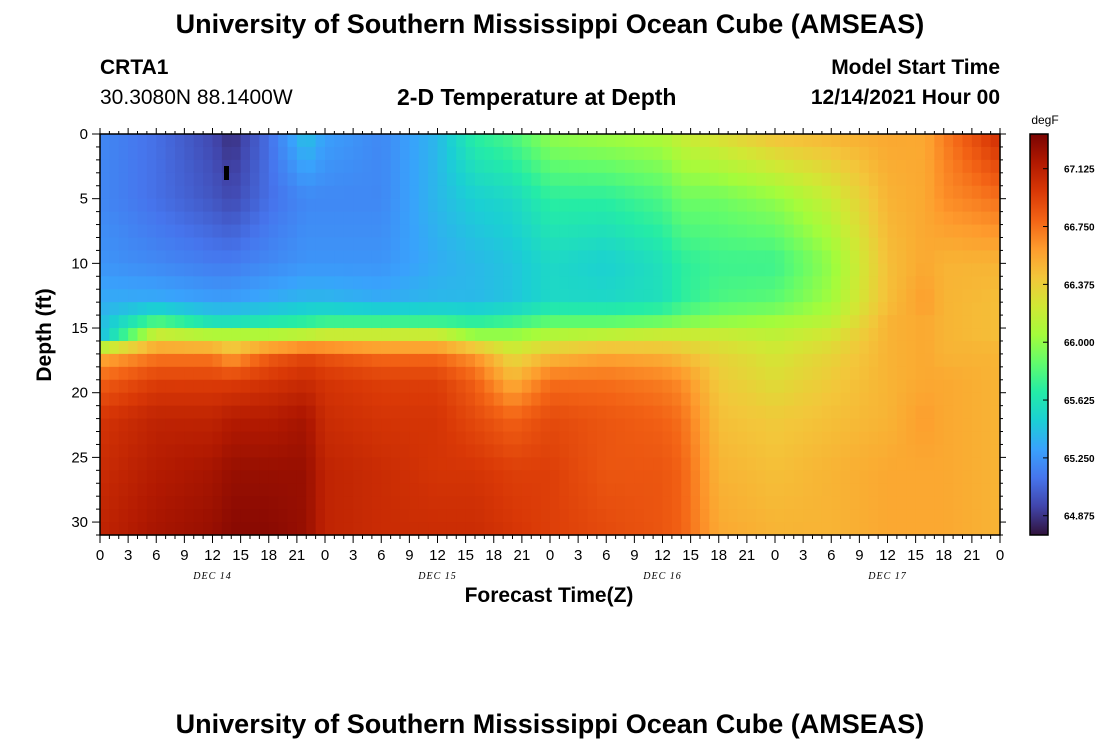 This screenshot has width=1100, height=750. What do you see at coordinates (1079, 170) in the screenshot?
I see `colorbar-tick-label: 67.125` at bounding box center [1079, 170].